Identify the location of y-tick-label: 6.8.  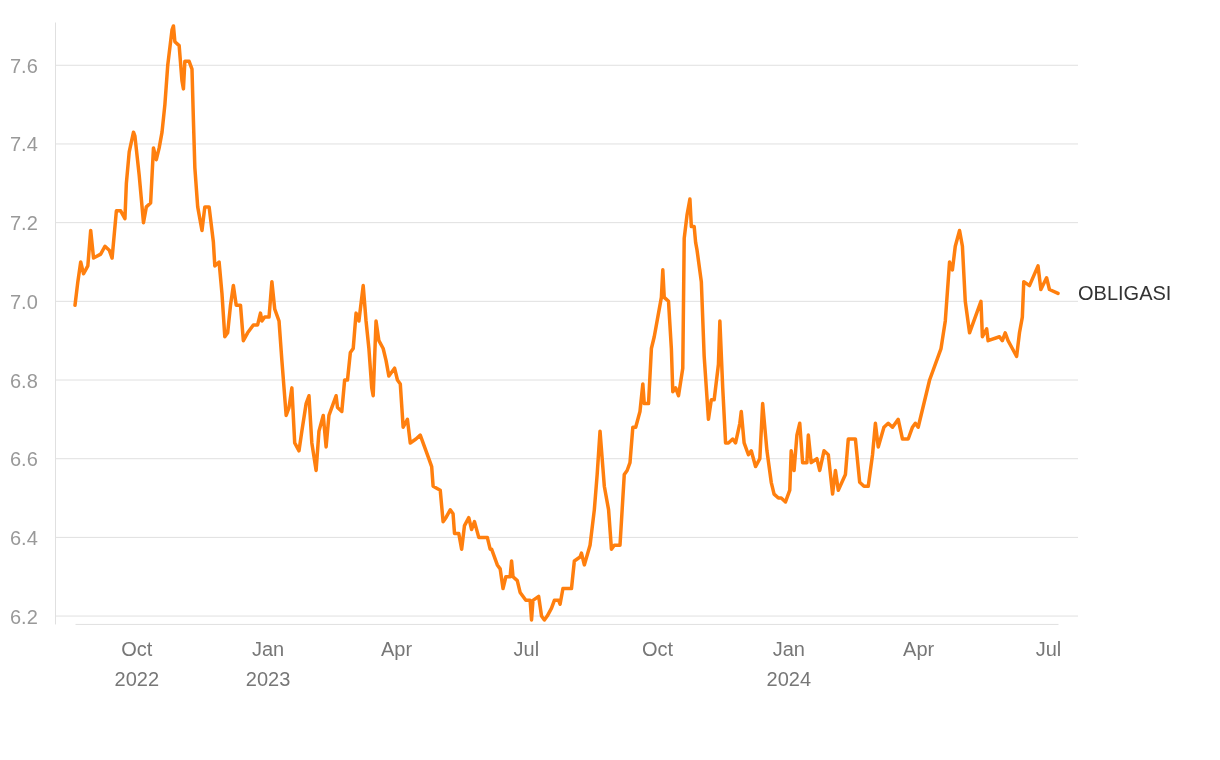
(24, 380).